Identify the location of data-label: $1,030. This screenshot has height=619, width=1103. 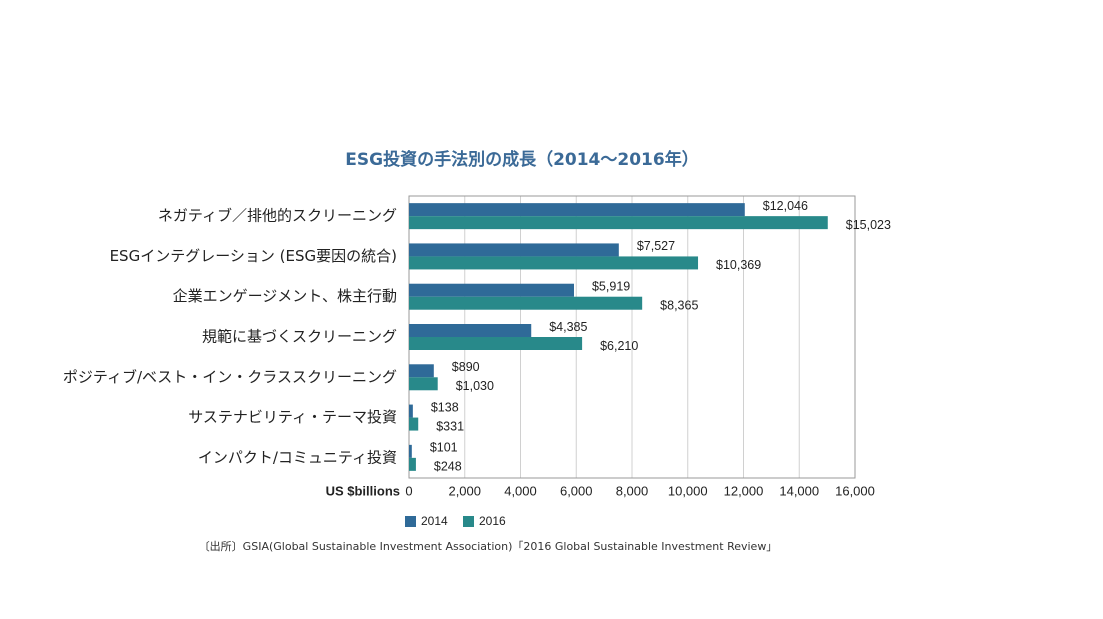
(475, 386).